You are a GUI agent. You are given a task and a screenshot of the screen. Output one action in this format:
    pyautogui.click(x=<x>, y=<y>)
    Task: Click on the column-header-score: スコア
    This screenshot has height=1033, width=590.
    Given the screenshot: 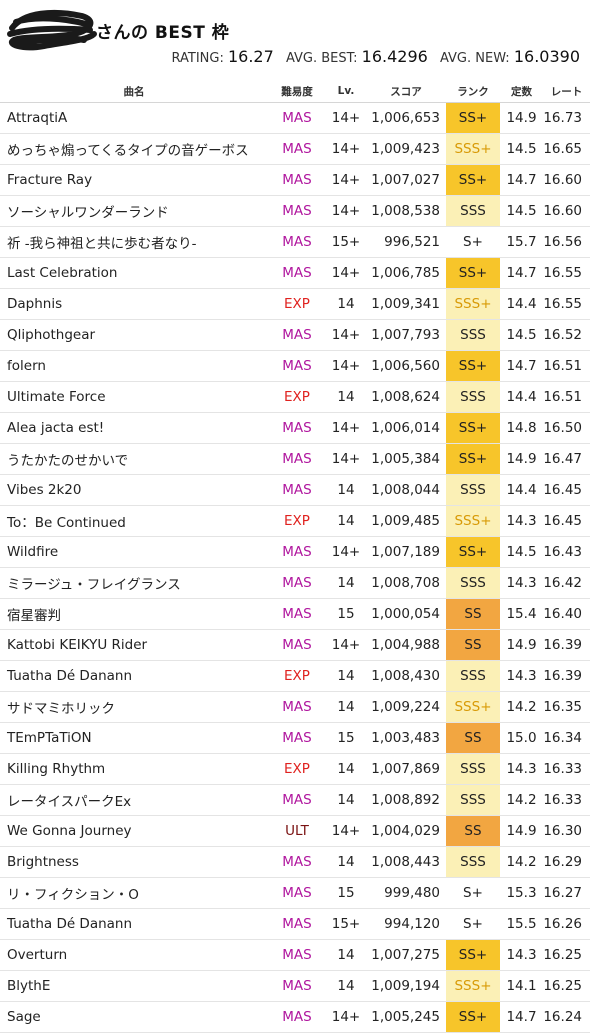 What is the action you would take?
    pyautogui.click(x=406, y=91)
    